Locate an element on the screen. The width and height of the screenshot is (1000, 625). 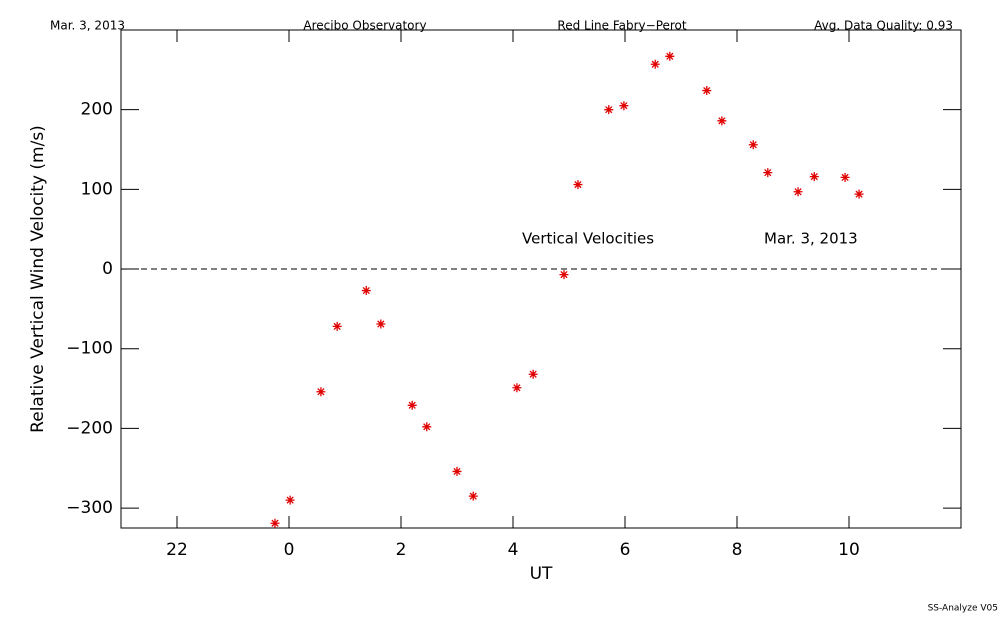
header-quality: Avg. Data Quality: 0.93 is located at coordinates (883, 26).